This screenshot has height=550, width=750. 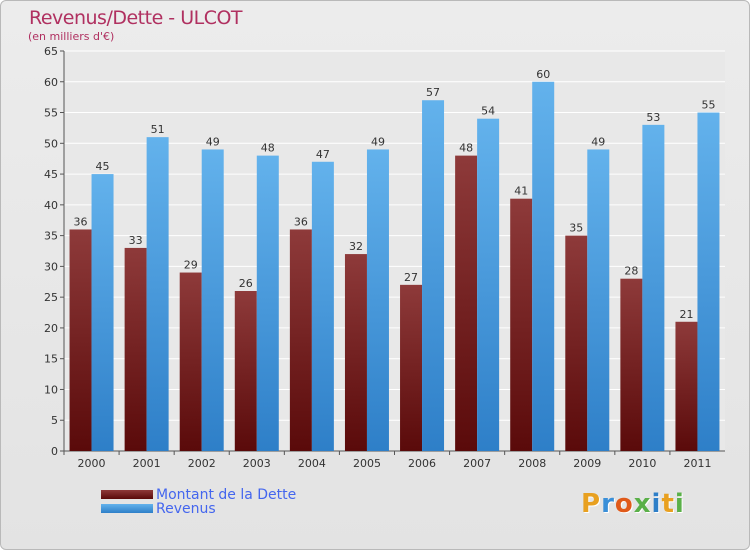 I want to click on data-label-revenus: 55, so click(x=708, y=105).